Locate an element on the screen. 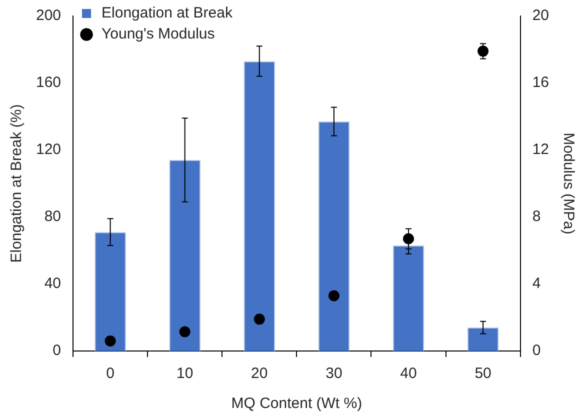  y-tick-label: 120 is located at coordinates (49, 149).